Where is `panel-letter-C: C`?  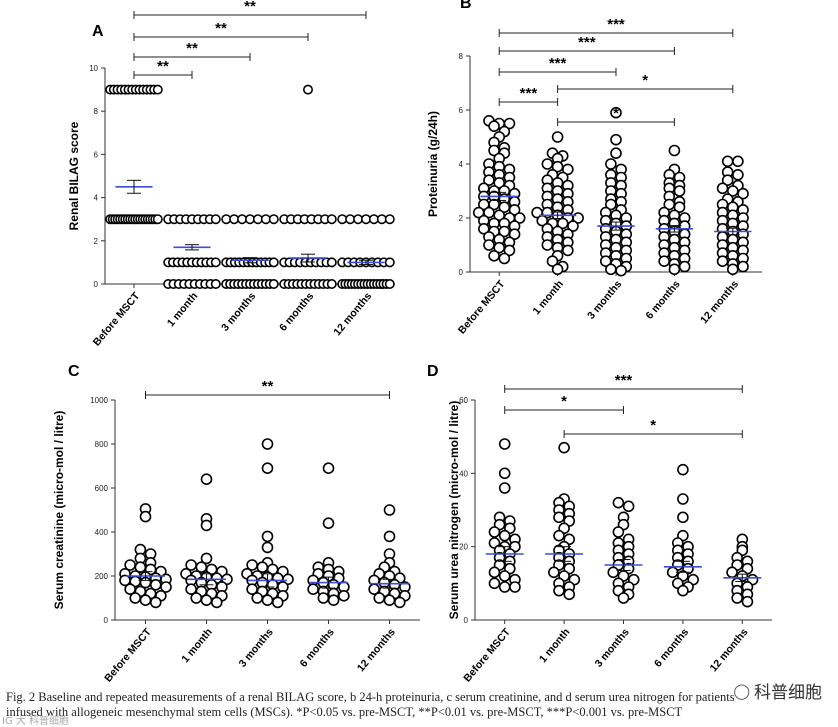 panel-letter-C: C is located at coordinates (74, 371).